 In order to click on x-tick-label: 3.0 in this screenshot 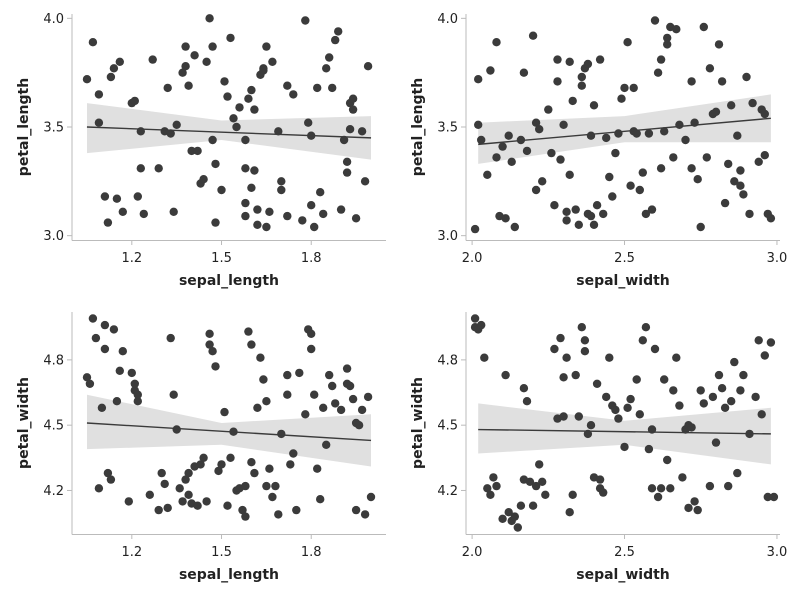, I will do `click(777, 258)`.